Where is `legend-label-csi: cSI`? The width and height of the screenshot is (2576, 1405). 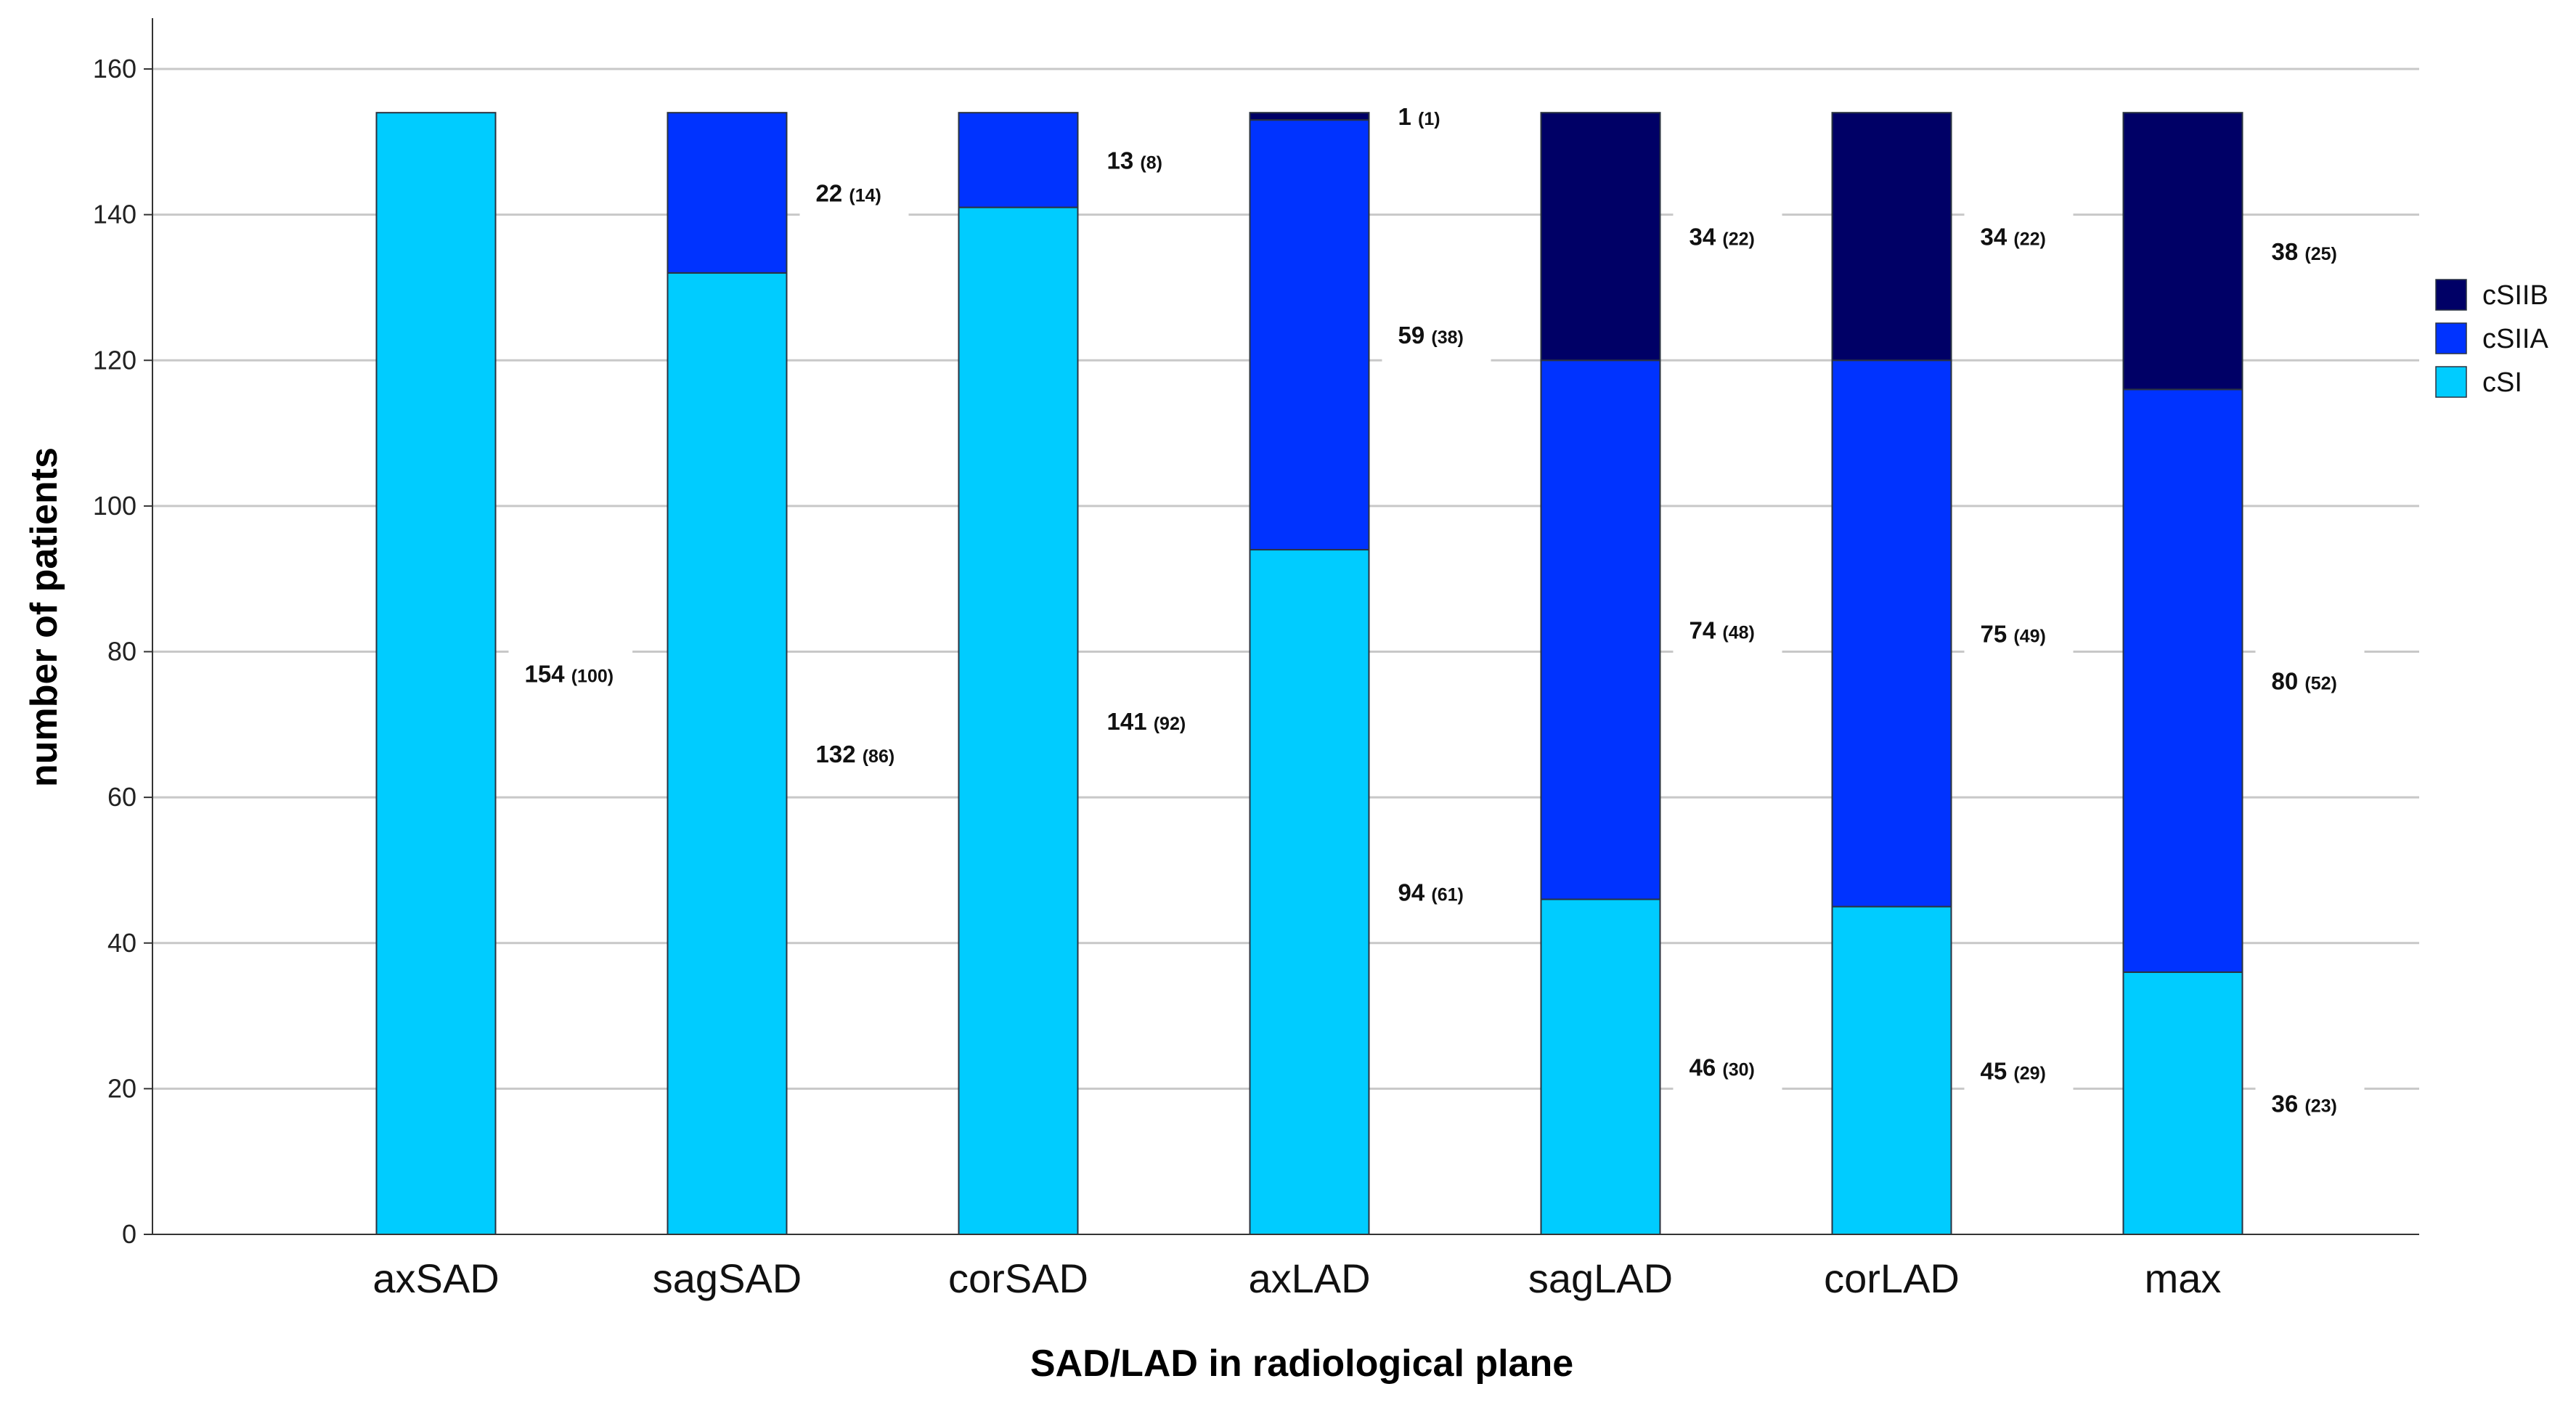
legend-label-csi: cSI is located at coordinates (2502, 382).